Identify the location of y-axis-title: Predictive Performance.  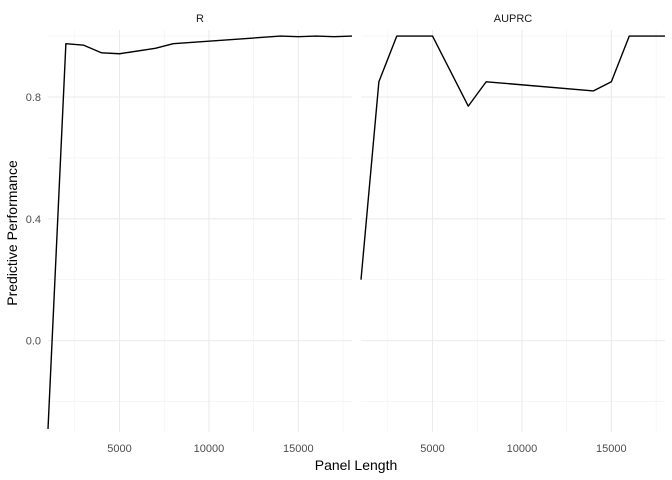
(12, 233).